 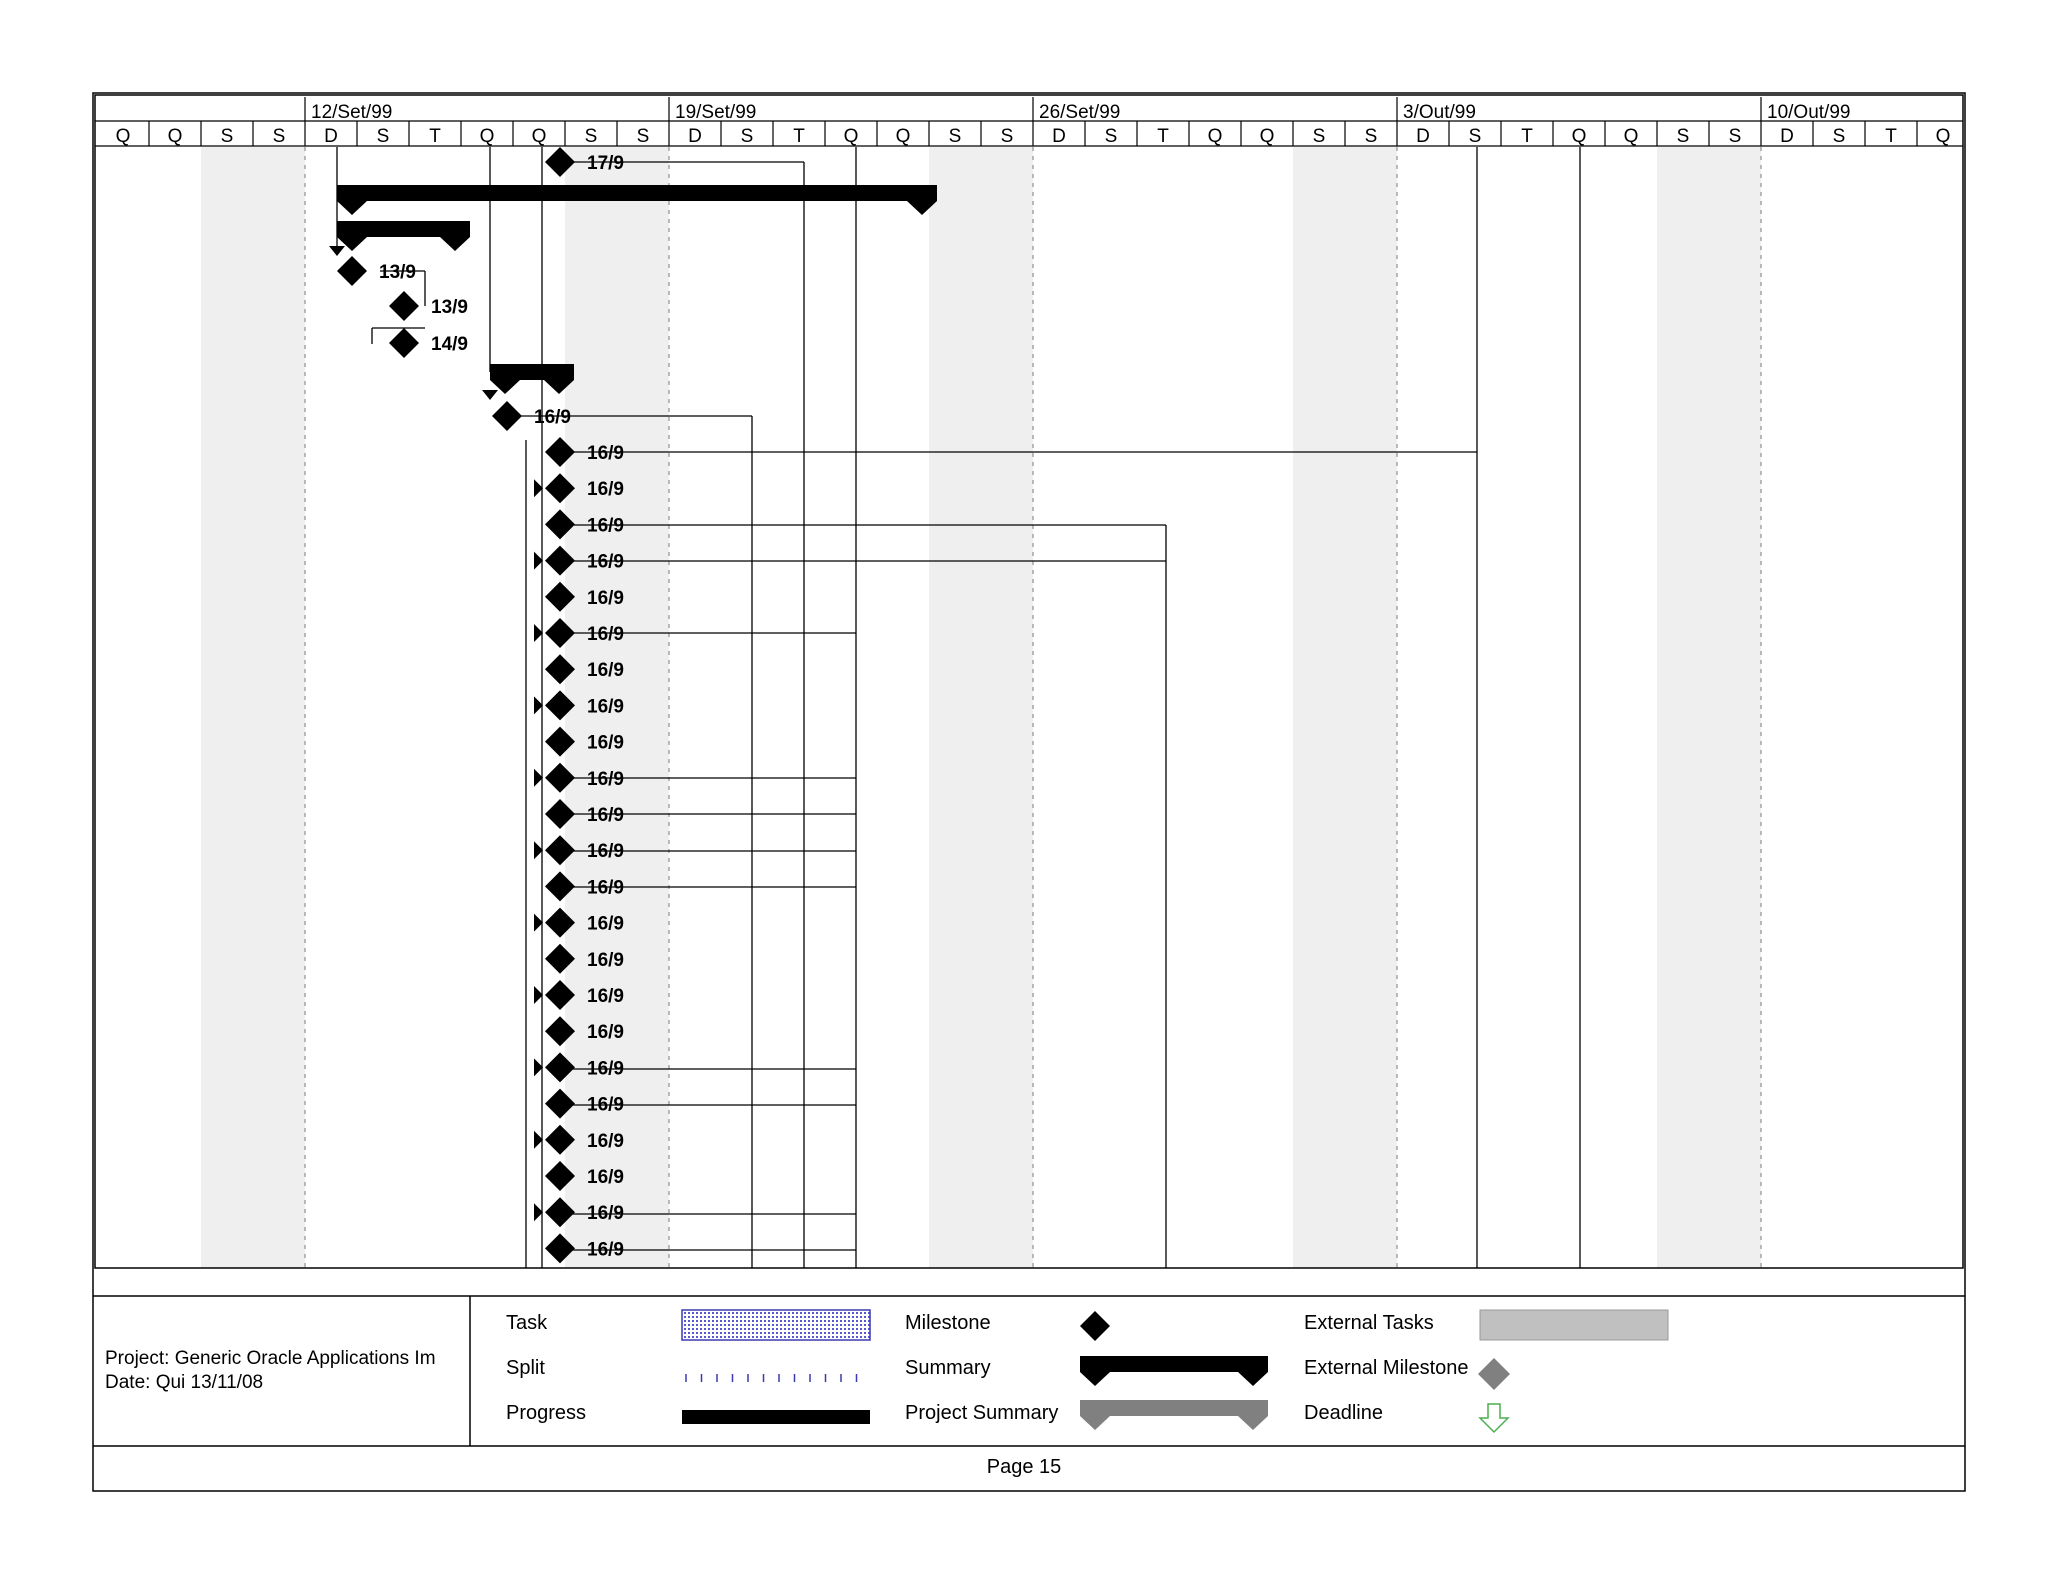 I want to click on week-label: 10/Out/99, so click(x=1808, y=112).